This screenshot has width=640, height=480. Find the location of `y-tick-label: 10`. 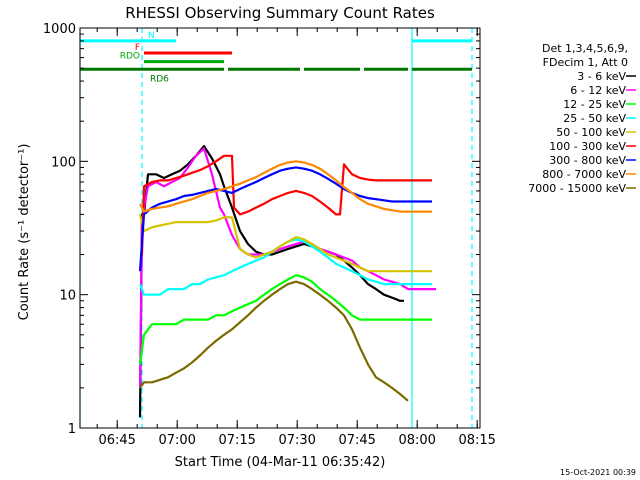

y-tick-label: 10 is located at coordinates (67, 296).